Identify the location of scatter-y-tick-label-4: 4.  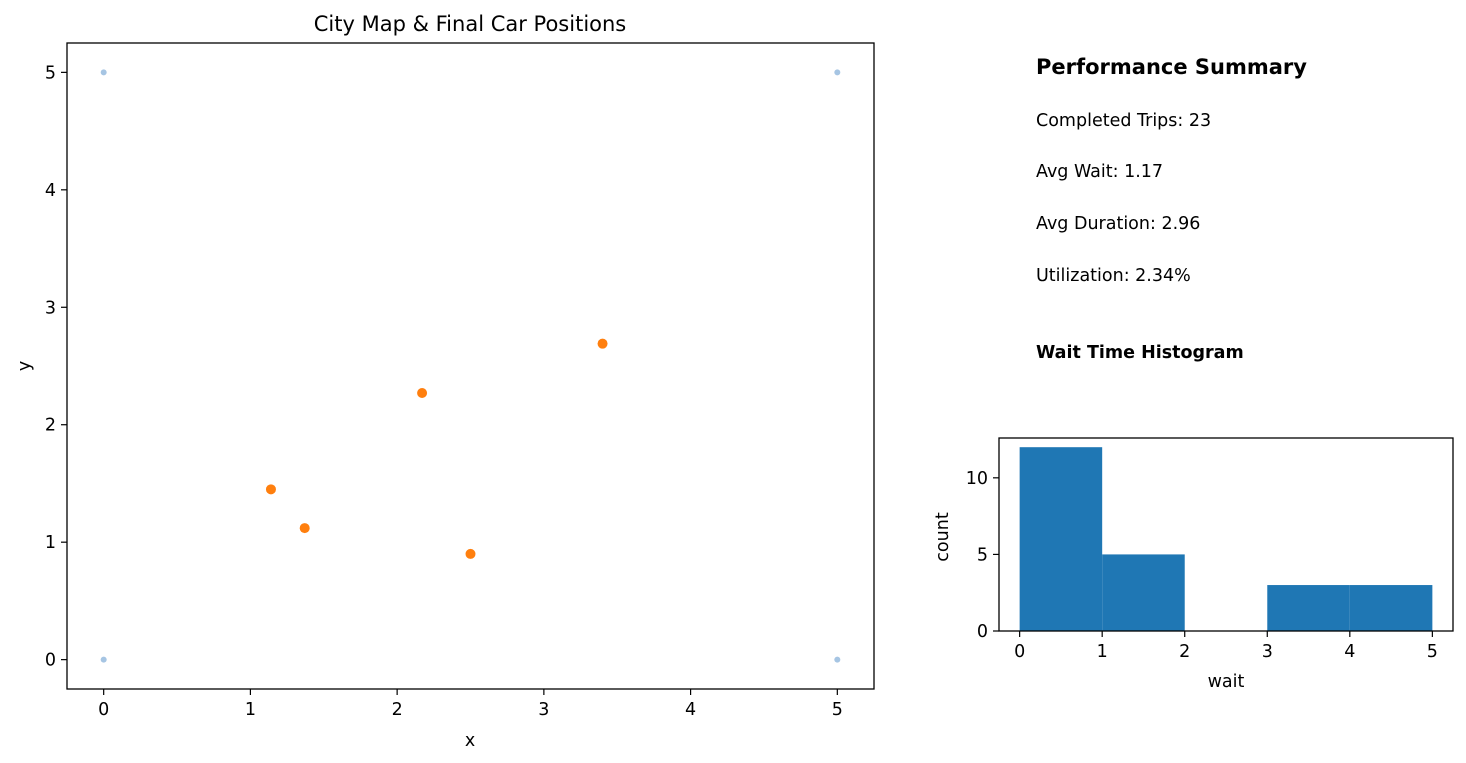
(50, 191).